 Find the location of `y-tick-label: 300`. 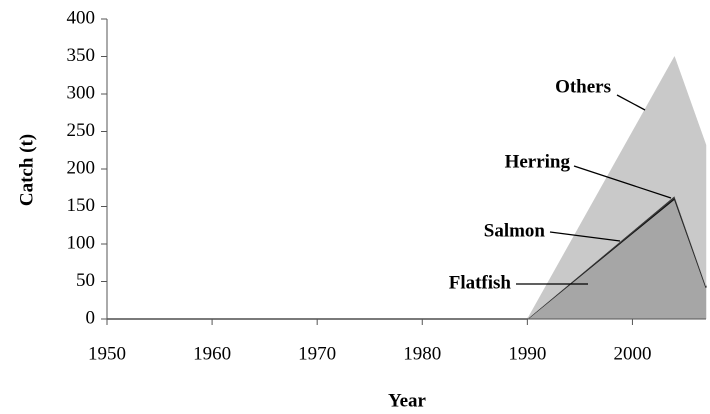

y-tick-label: 300 is located at coordinates (81, 92).